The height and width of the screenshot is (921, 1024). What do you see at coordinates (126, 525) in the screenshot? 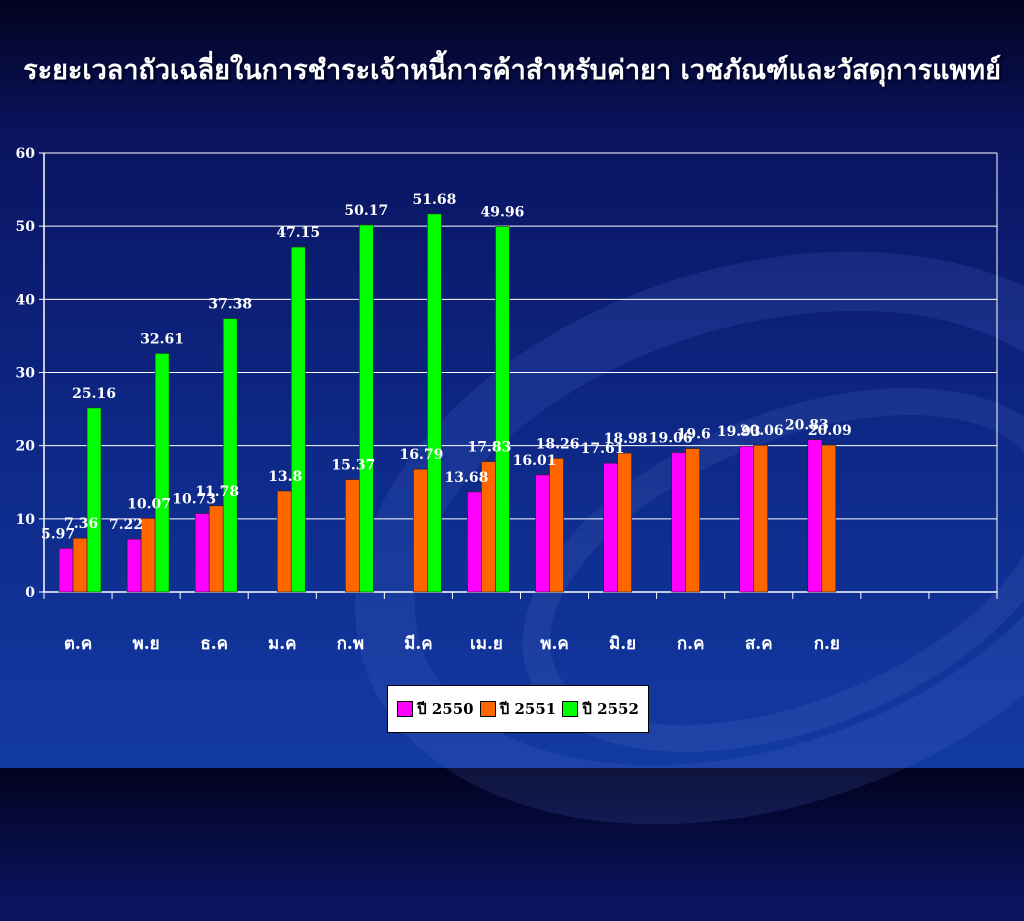
I see `data-label: 7.22` at bounding box center [126, 525].